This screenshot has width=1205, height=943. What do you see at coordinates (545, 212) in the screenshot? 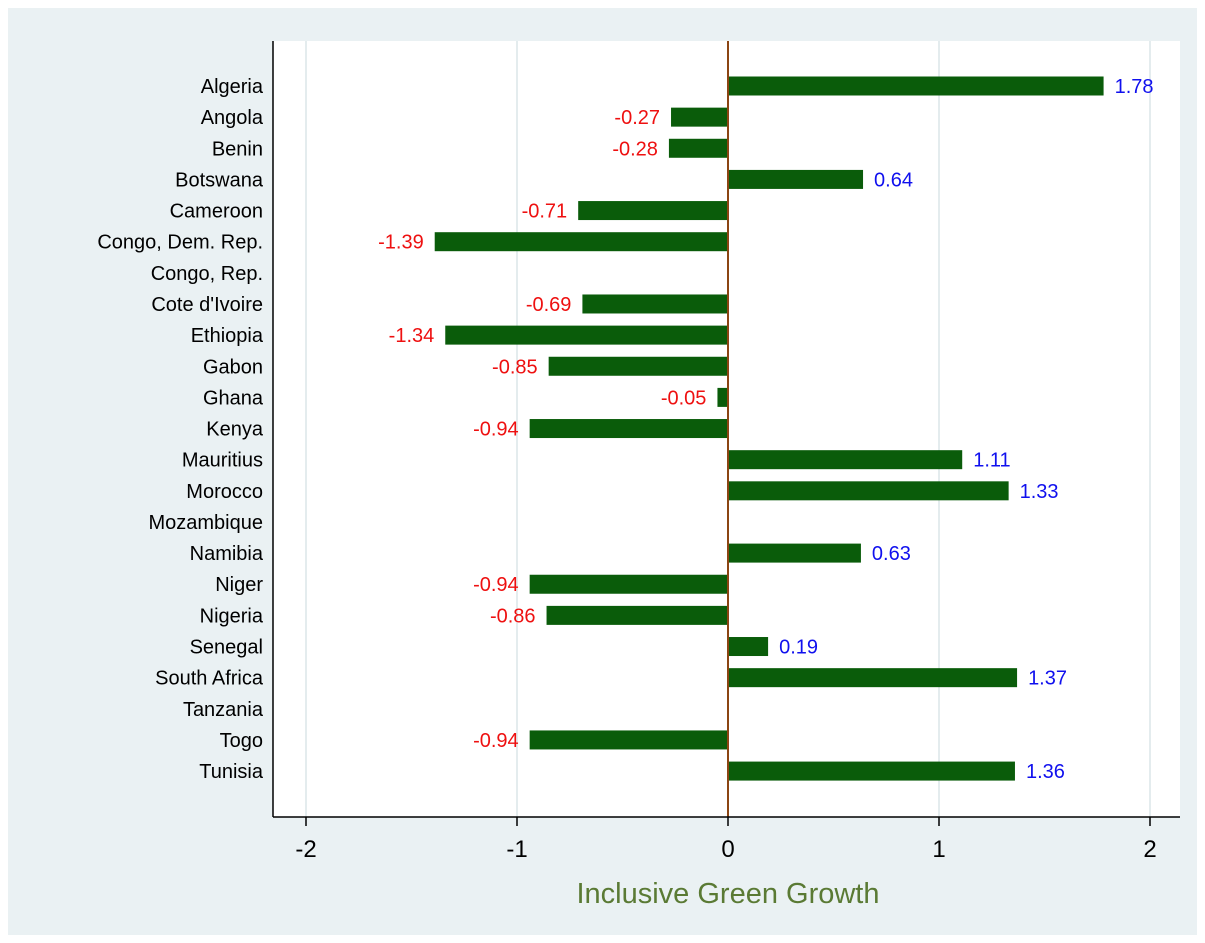
I see `value-label: -0.71` at bounding box center [545, 212].